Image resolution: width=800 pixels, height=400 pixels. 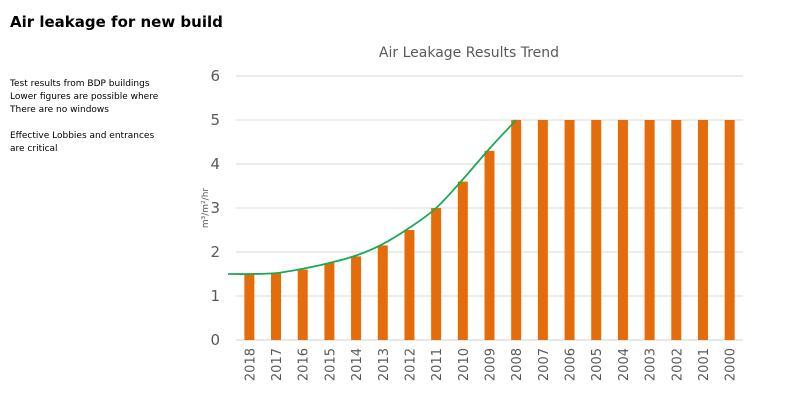 What do you see at coordinates (624, 364) in the screenshot?
I see `x-tick-label: 2004` at bounding box center [624, 364].